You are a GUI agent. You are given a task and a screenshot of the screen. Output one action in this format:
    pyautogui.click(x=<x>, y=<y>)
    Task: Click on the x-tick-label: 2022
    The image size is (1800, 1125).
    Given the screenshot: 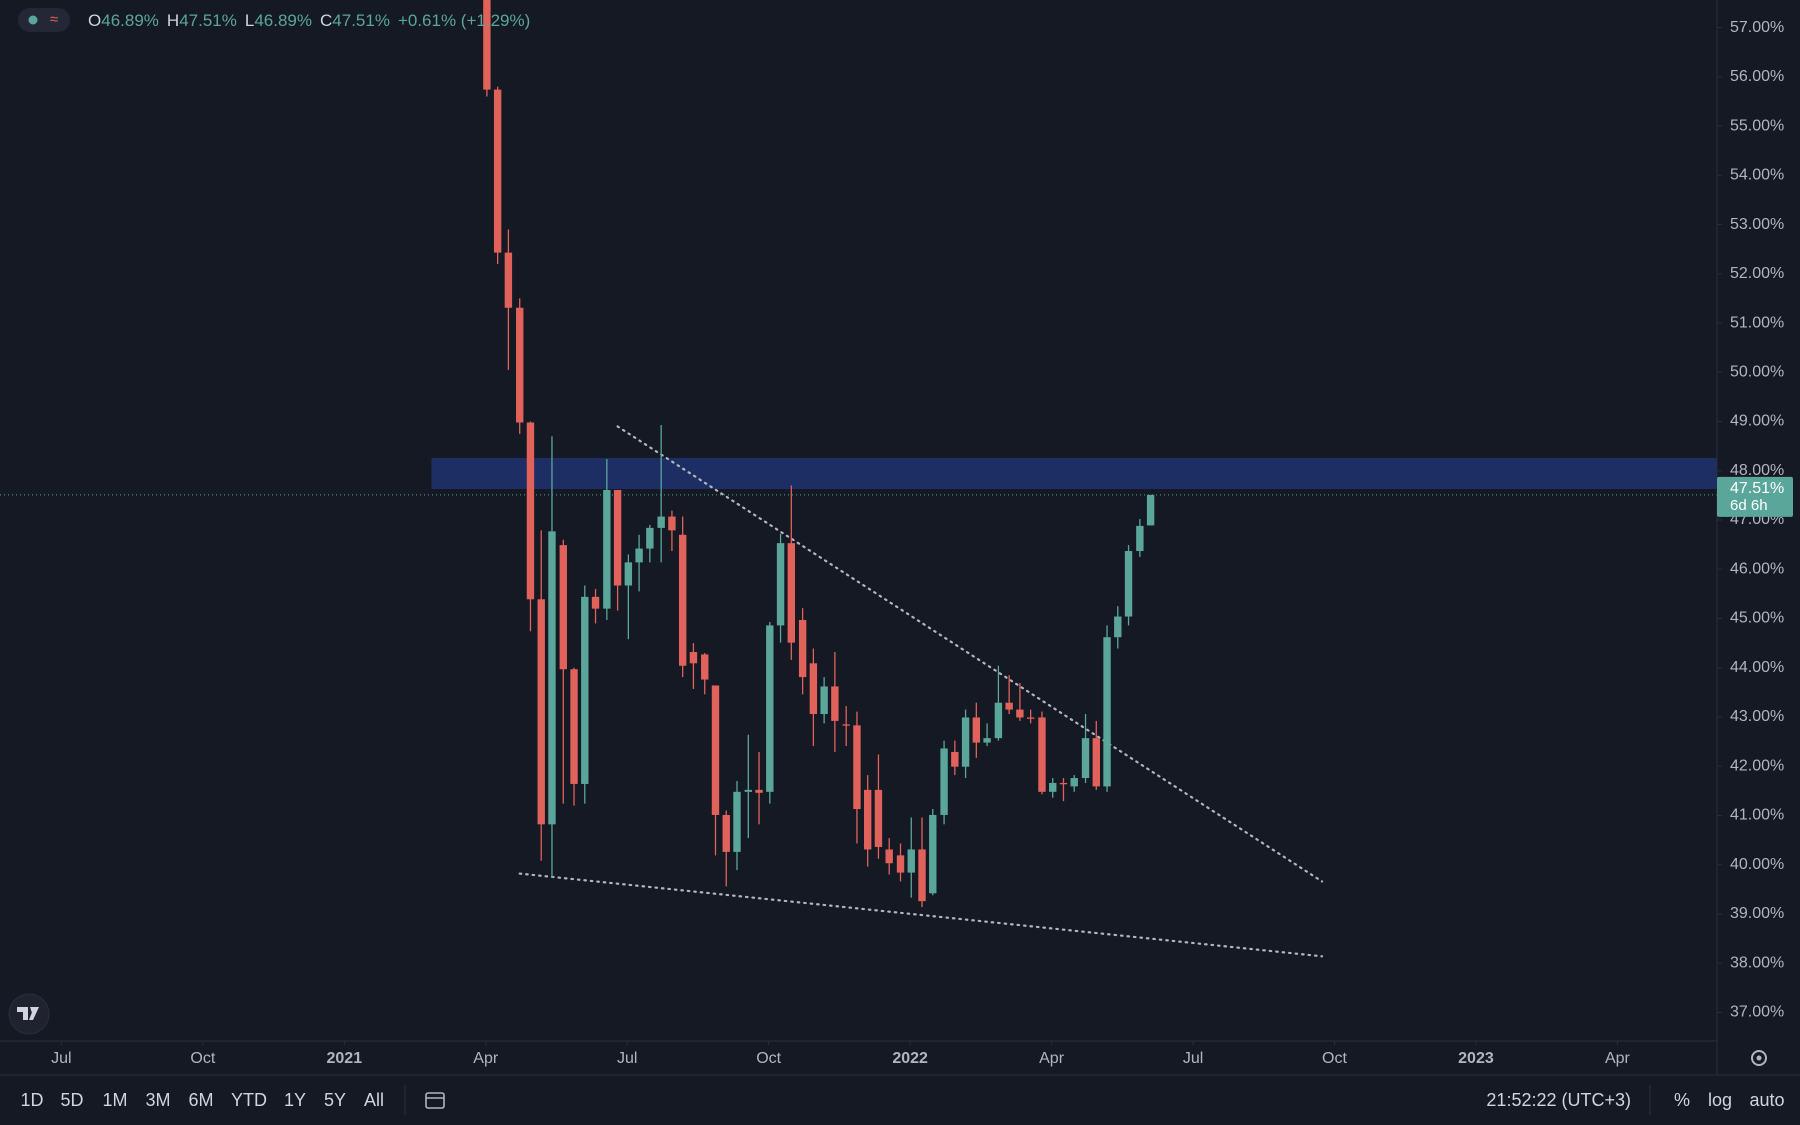 What is the action you would take?
    pyautogui.click(x=910, y=1058)
    